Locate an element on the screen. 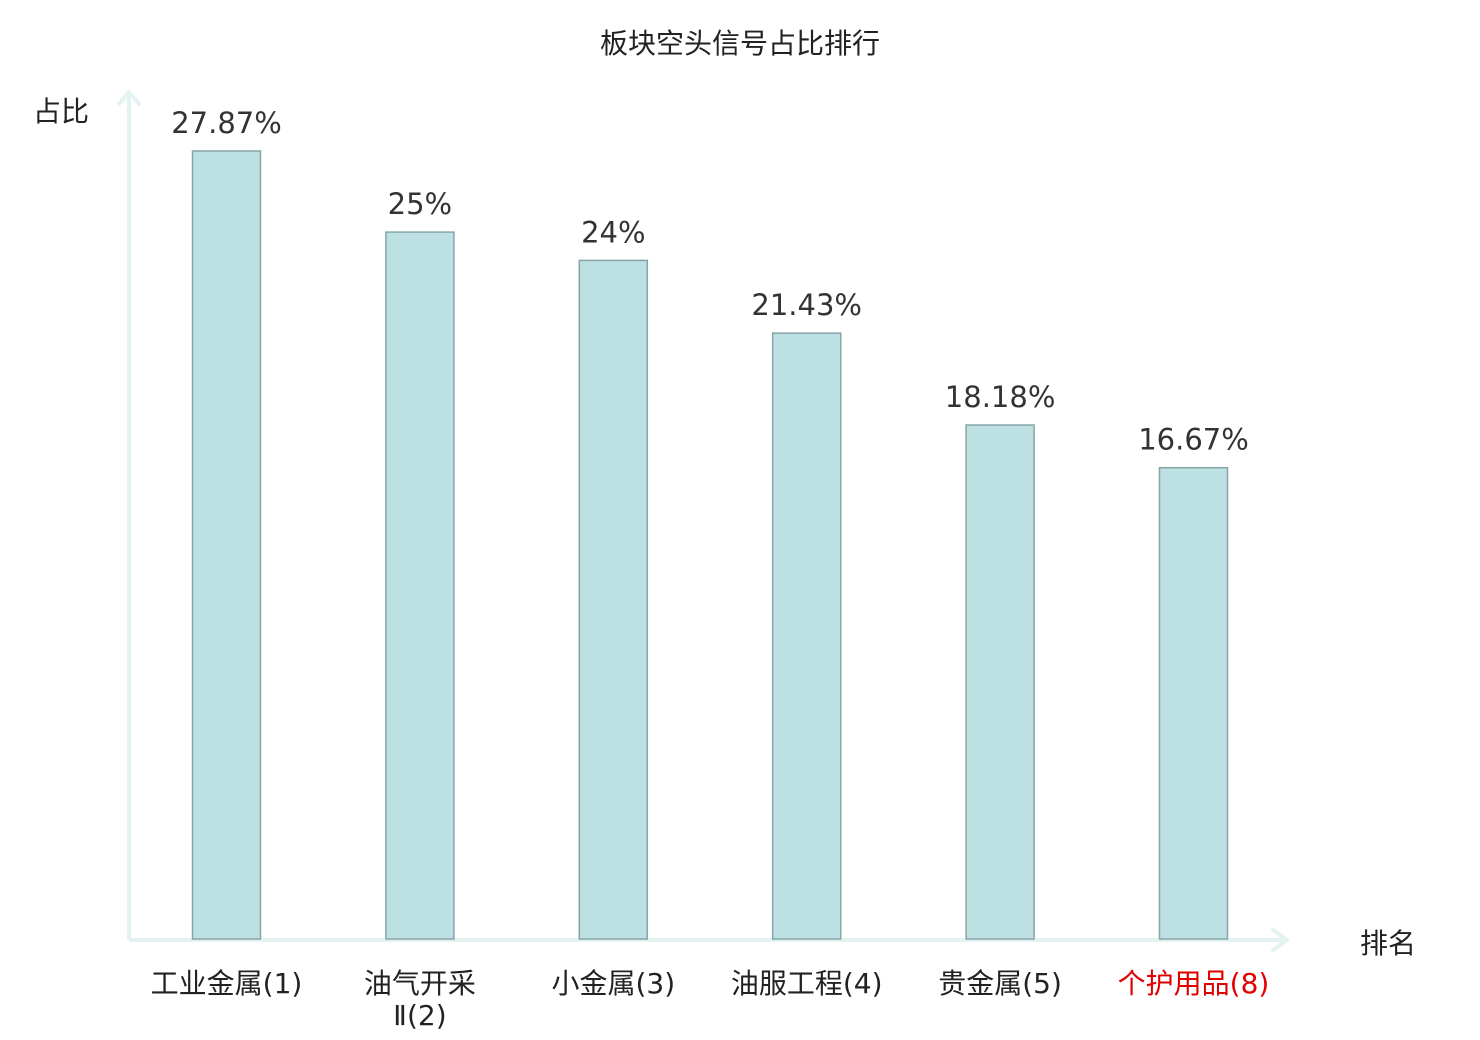 This screenshot has width=1480, height=1040. bar-value-label: 21.43% is located at coordinates (806, 305).